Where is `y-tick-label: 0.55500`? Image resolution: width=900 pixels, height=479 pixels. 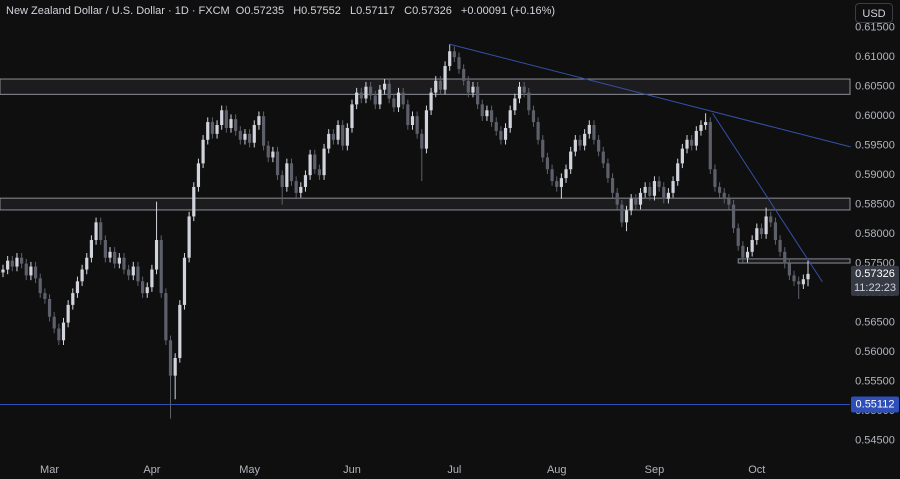 y-tick-label: 0.55500 is located at coordinates (875, 381).